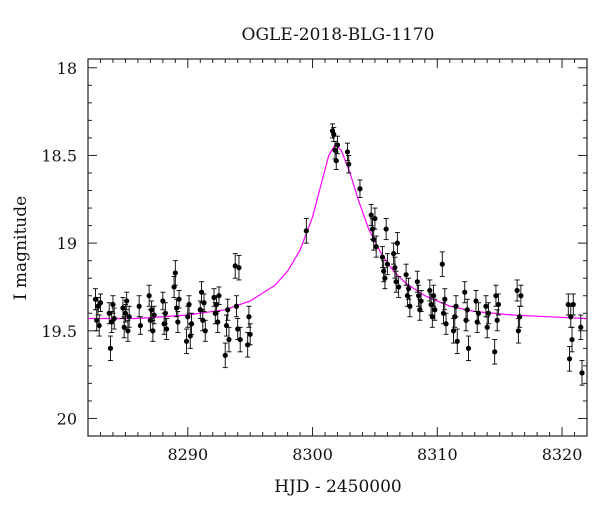 This screenshot has height=512, width=600. Describe the element at coordinates (437, 454) in the screenshot. I see `x-tick-label: 8310` at that location.